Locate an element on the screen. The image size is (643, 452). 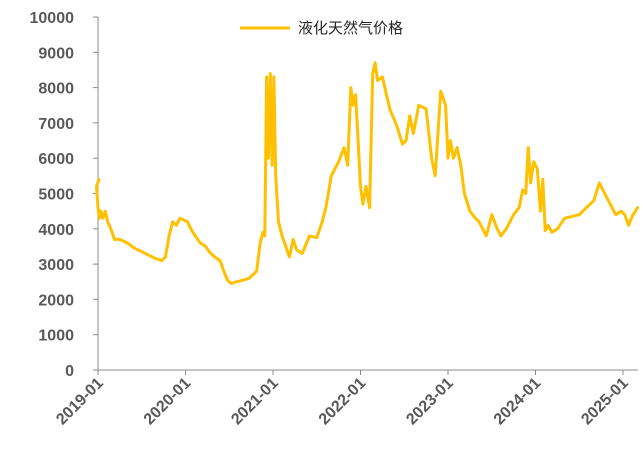
x-tick-label: 2024-01 is located at coordinates (518, 402).